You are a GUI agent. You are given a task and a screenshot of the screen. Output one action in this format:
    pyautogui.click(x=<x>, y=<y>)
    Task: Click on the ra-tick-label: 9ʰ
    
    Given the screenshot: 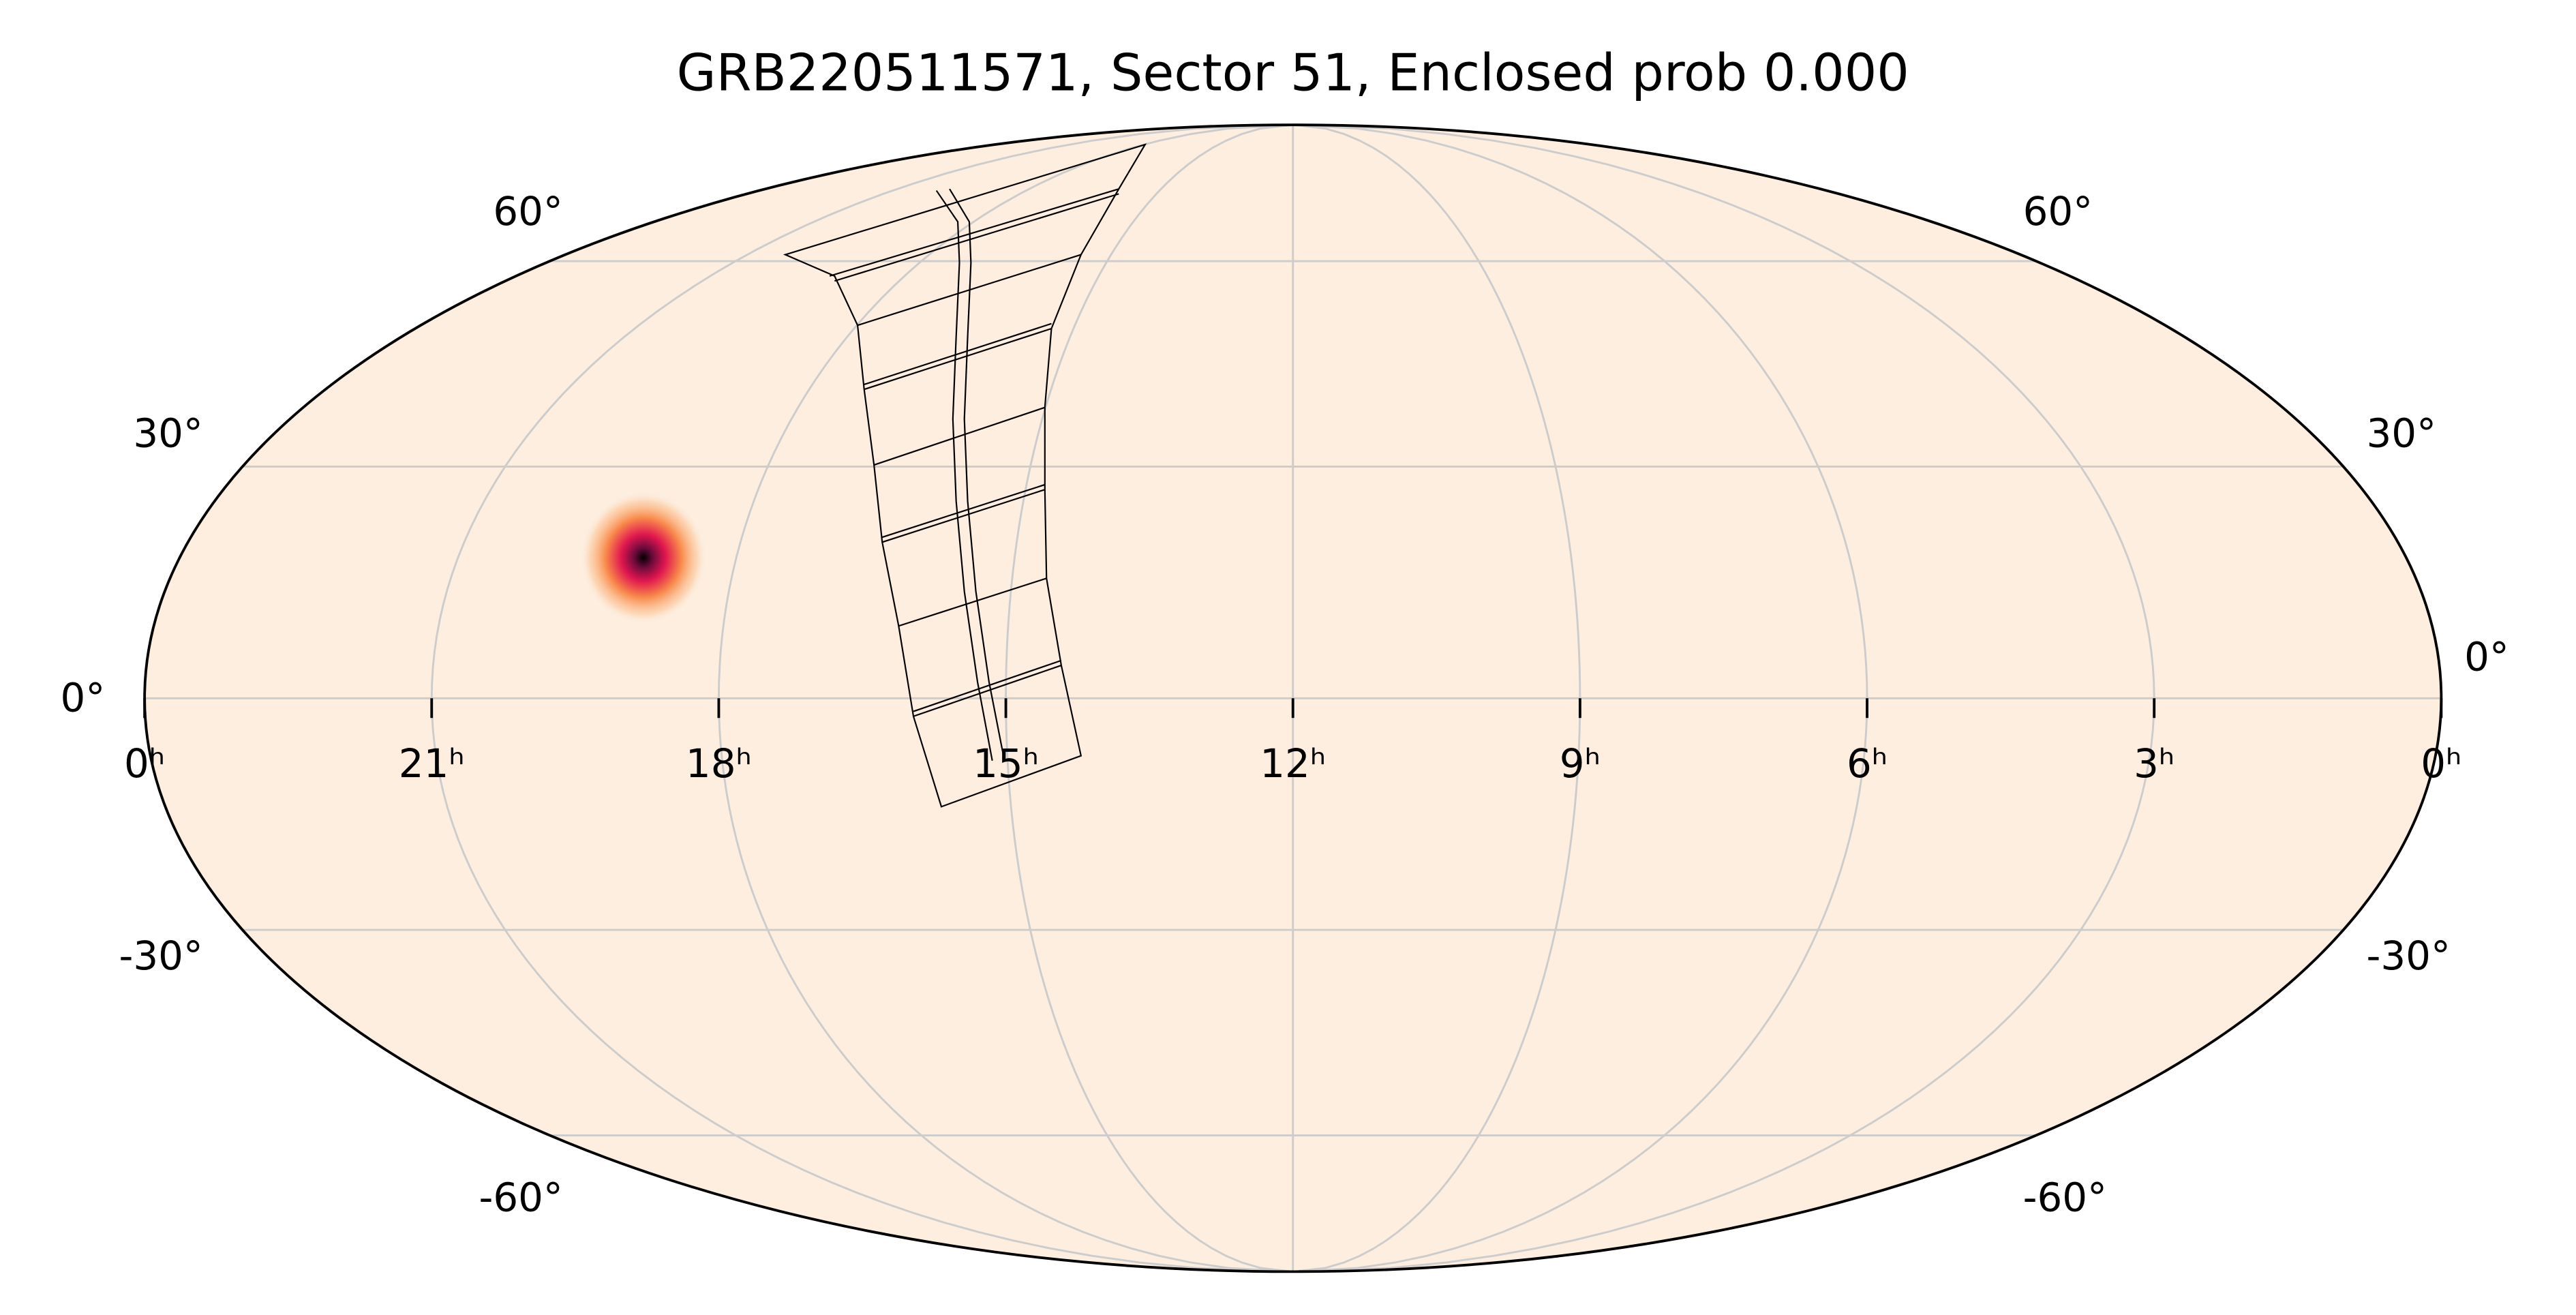 What is the action you would take?
    pyautogui.click(x=1580, y=764)
    